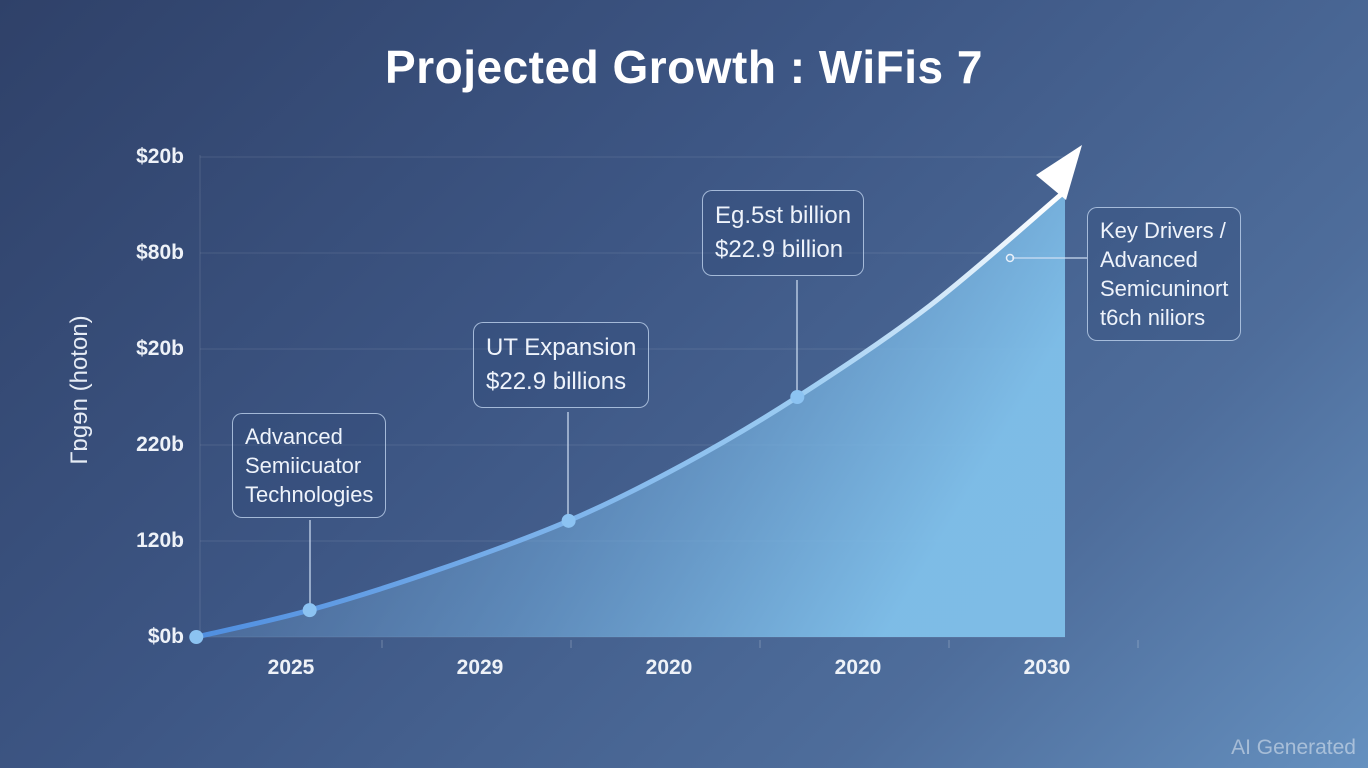 The height and width of the screenshot is (768, 1368). I want to click on annotation-line: UT Expansion, so click(561, 347).